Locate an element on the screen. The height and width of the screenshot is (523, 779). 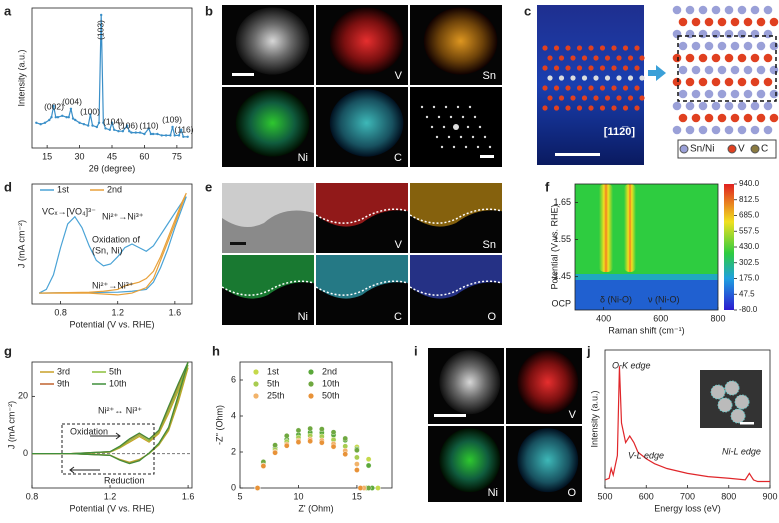
x-axis-label: Z' (Ohm) is located at coordinates (315, 508).